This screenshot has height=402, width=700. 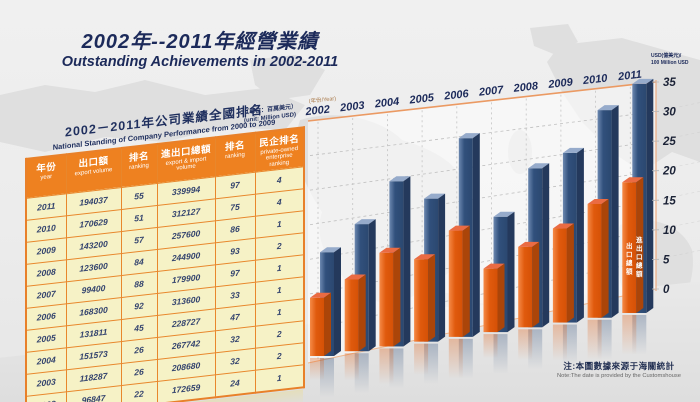 I want to click on y-tick-label: 10, so click(x=669, y=231).